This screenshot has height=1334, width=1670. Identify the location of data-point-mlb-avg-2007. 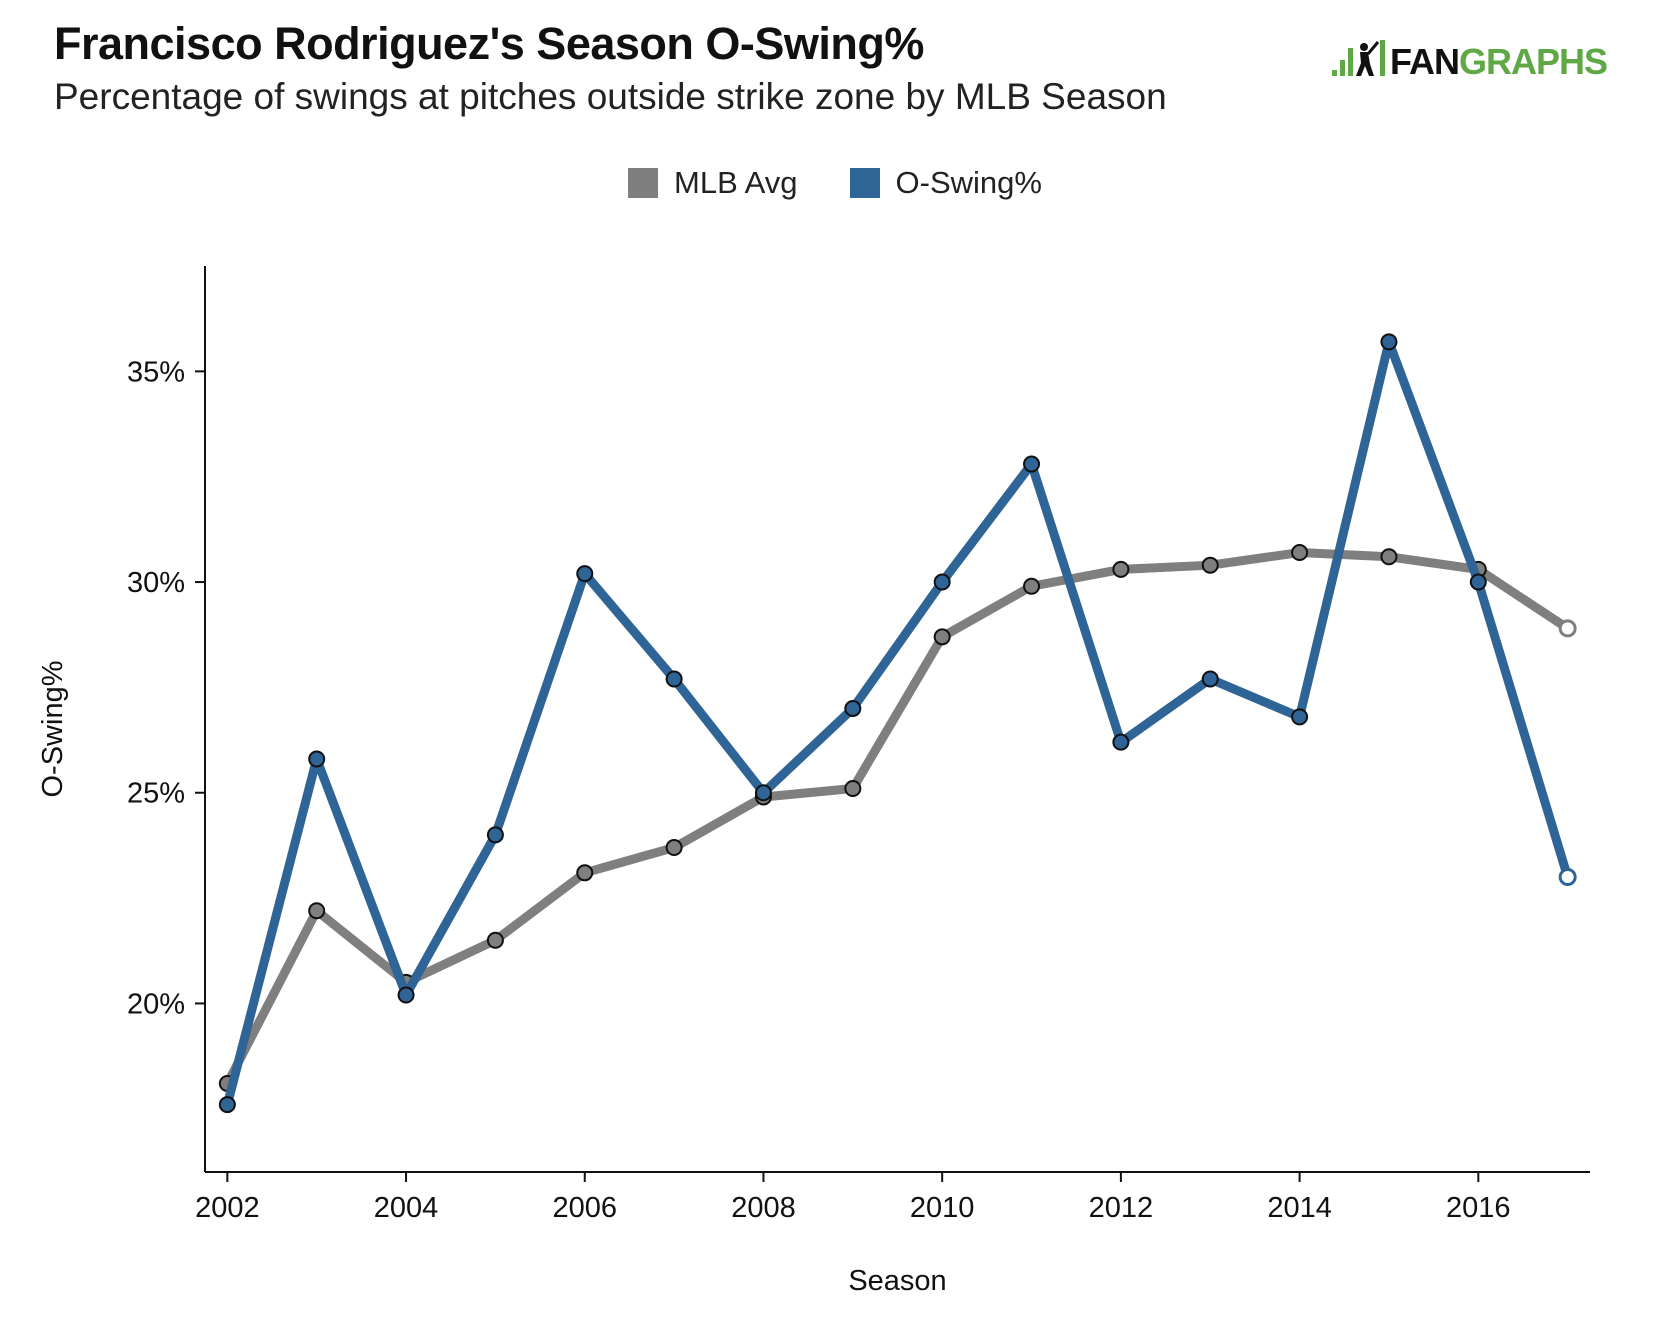
(674, 848).